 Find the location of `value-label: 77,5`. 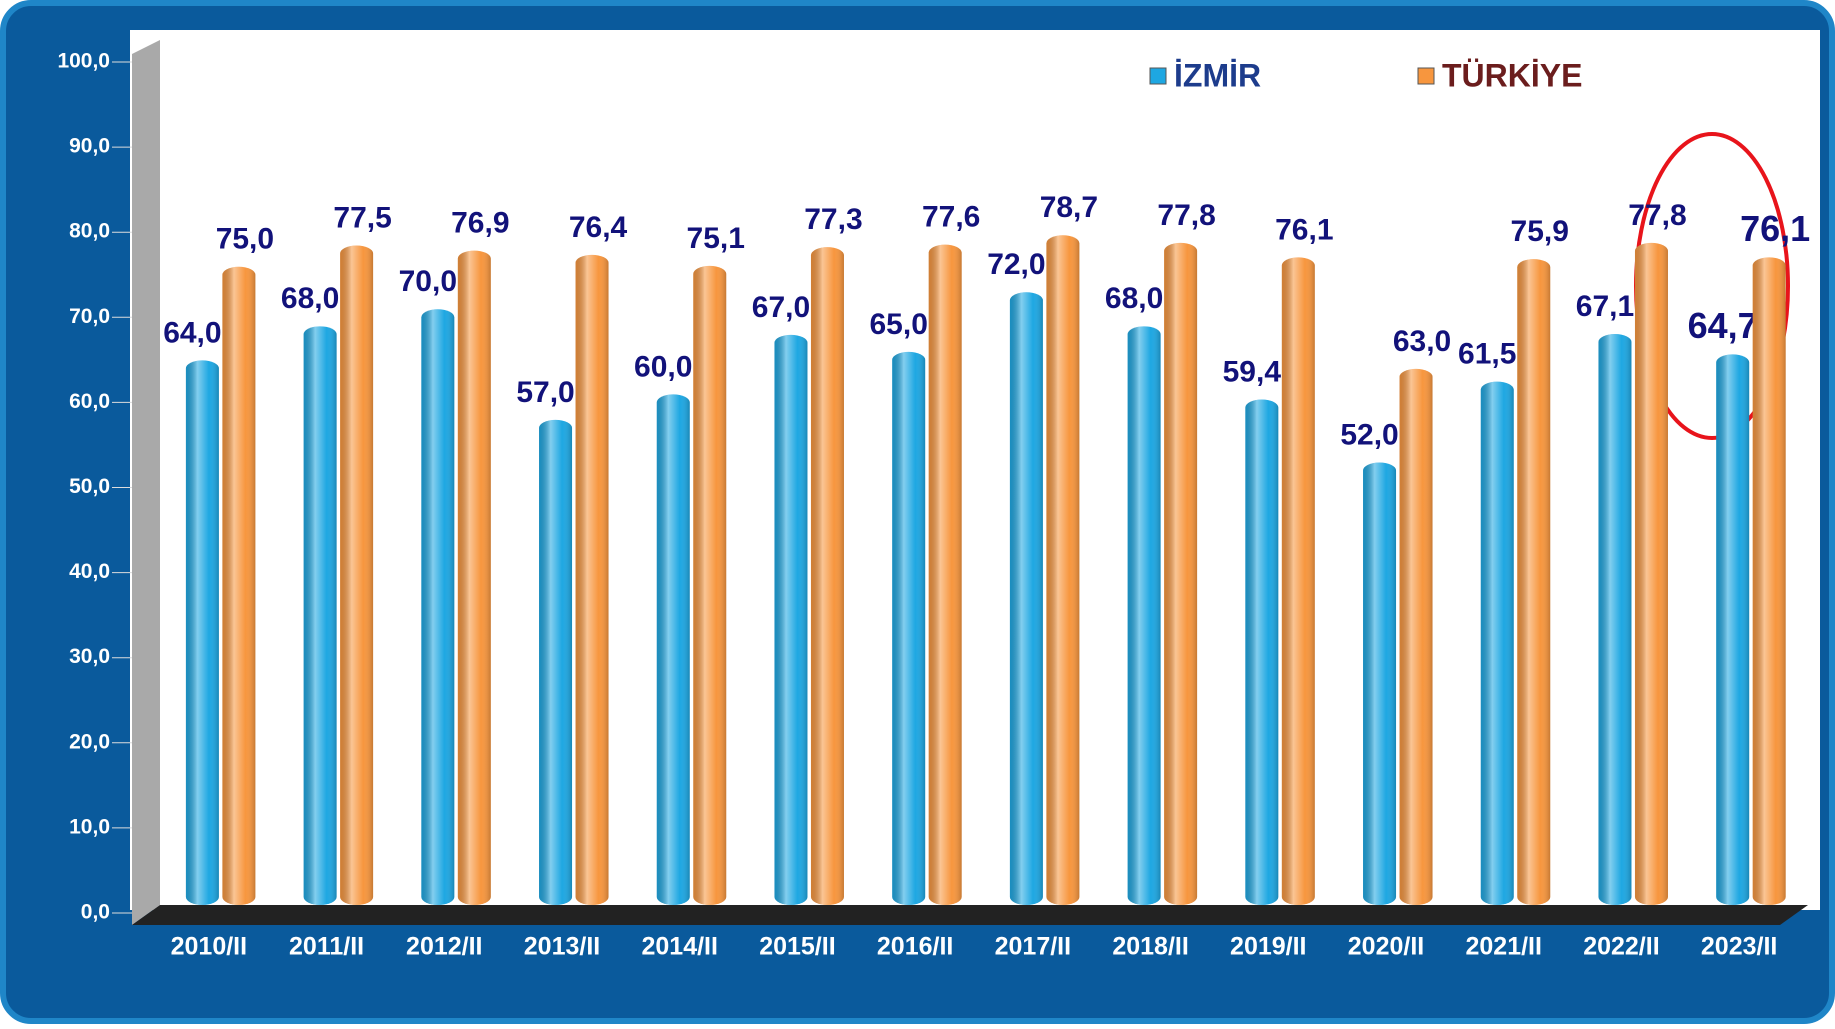

value-label: 77,5 is located at coordinates (362, 217).